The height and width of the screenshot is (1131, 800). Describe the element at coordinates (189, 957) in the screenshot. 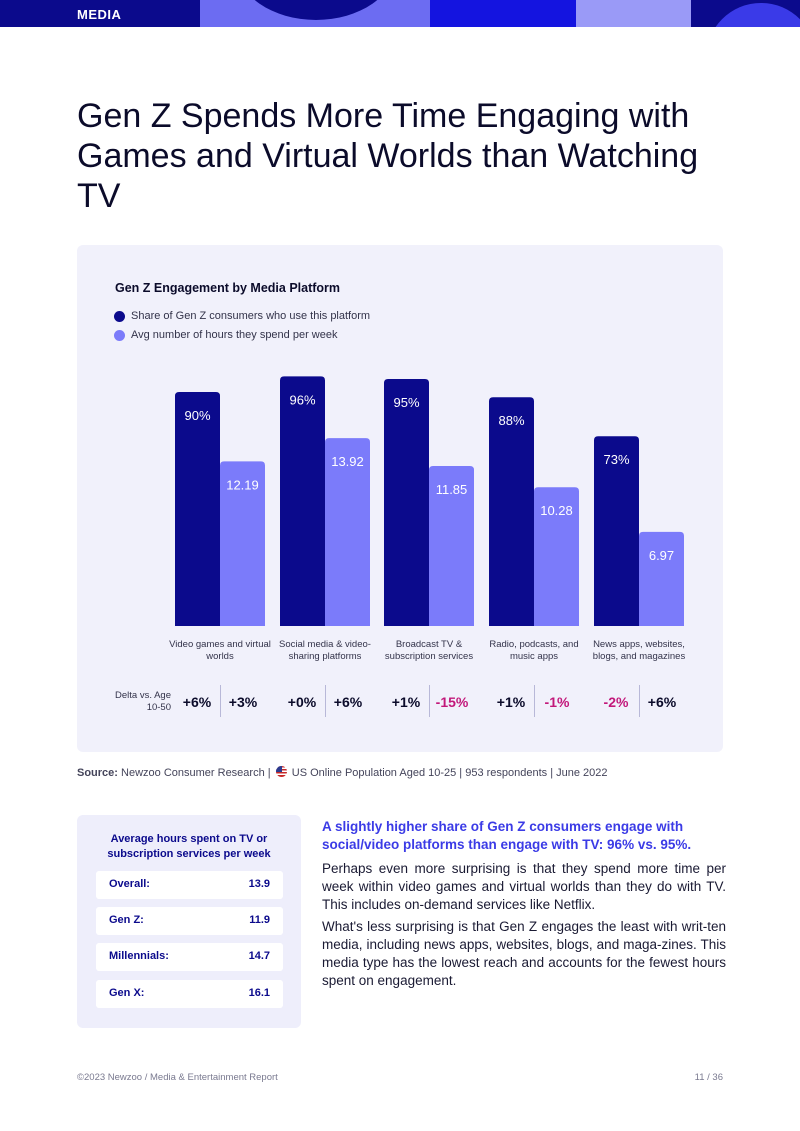

I see `hours-row-millennials: Millennials: 14.7` at that location.